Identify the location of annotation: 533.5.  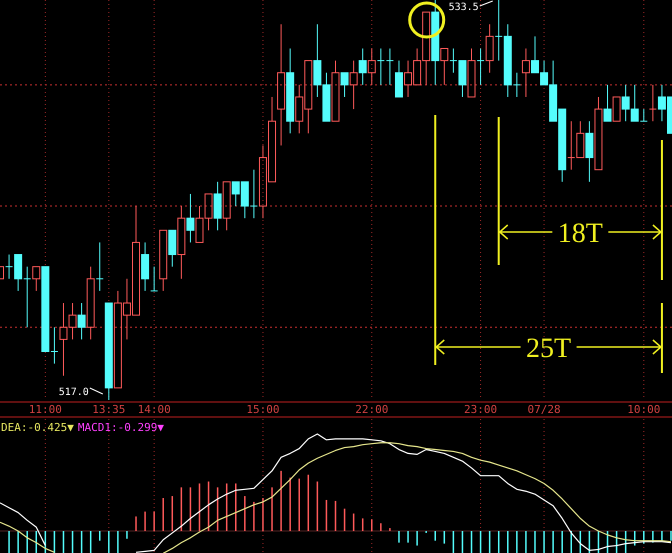
(463, 7).